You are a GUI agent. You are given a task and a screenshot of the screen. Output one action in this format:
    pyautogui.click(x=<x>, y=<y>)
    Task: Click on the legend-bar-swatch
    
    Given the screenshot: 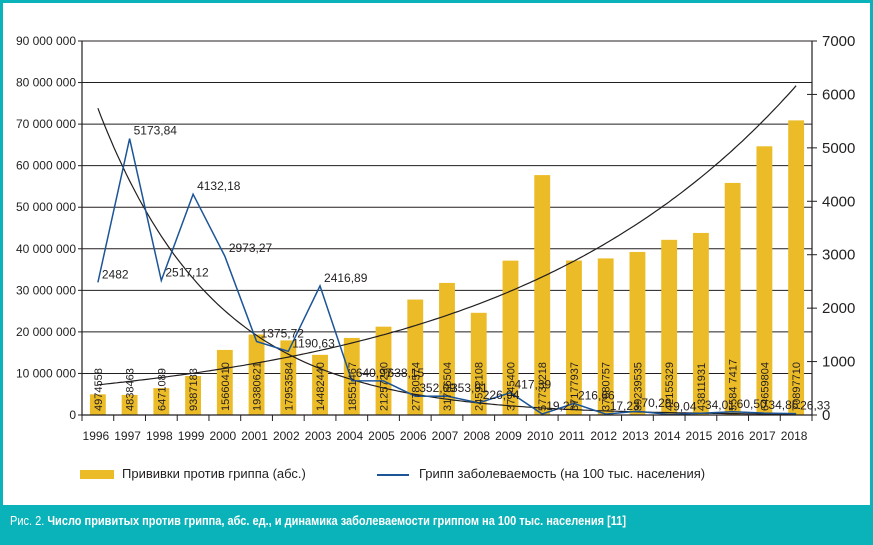 What is the action you would take?
    pyautogui.click(x=97, y=475)
    